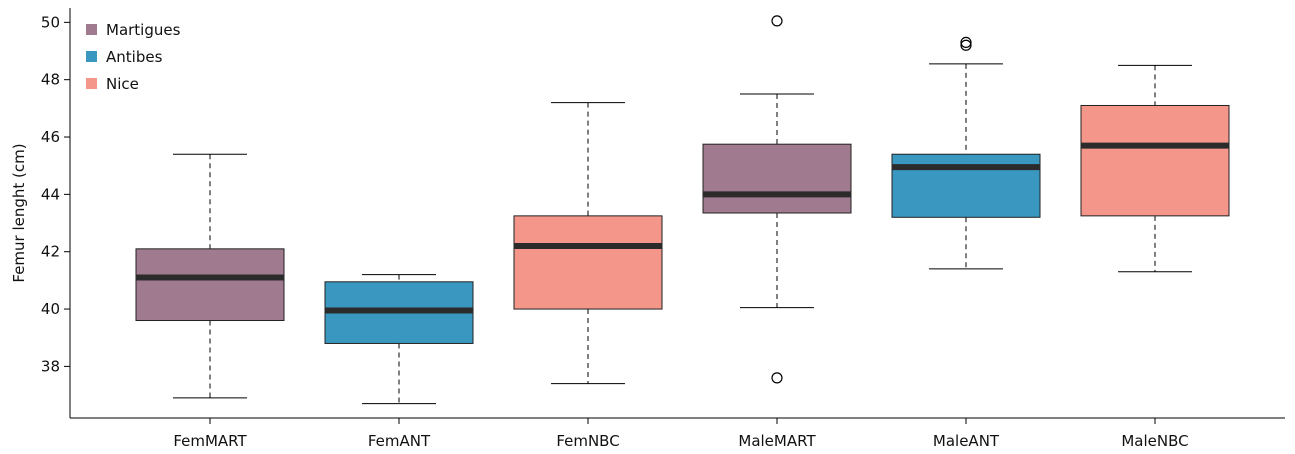 The image size is (1295, 454). Describe the element at coordinates (966, 185) in the screenshot. I see `box-MaleANT` at that location.